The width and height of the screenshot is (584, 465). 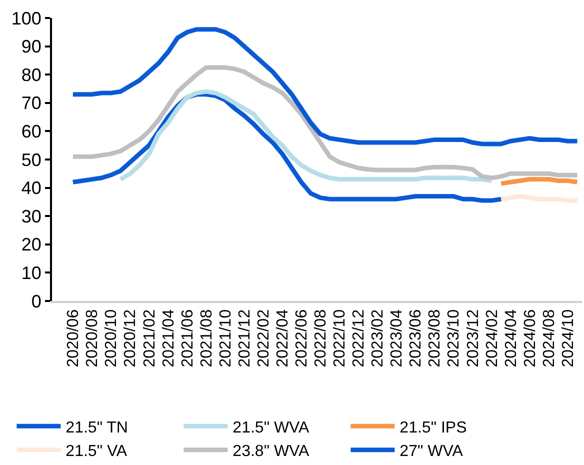 I want to click on y-tick-label: 40, so click(x=31, y=188).